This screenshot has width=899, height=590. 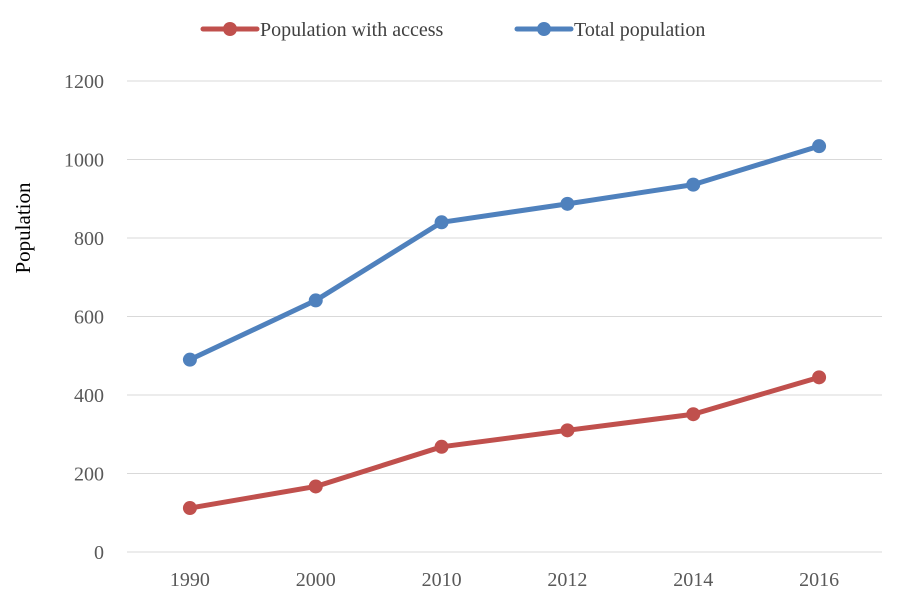 What do you see at coordinates (89, 239) in the screenshot?
I see `y-tick-label: 800` at bounding box center [89, 239].